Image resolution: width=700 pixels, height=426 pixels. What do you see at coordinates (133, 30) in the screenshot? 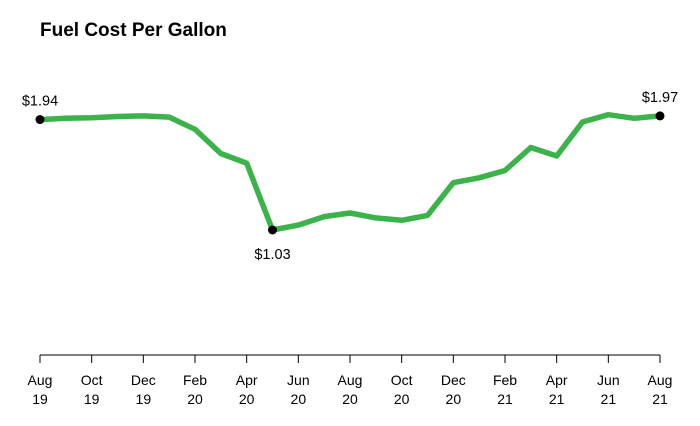
I see `chart-title: Fuel Cost Per Gallon` at bounding box center [133, 30].